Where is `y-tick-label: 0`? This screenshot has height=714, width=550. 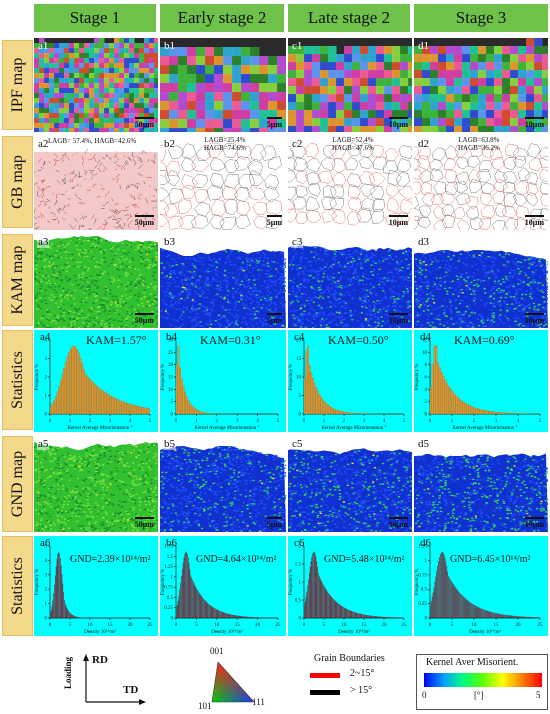 y-tick-label: 0 is located at coordinates (426, 619).